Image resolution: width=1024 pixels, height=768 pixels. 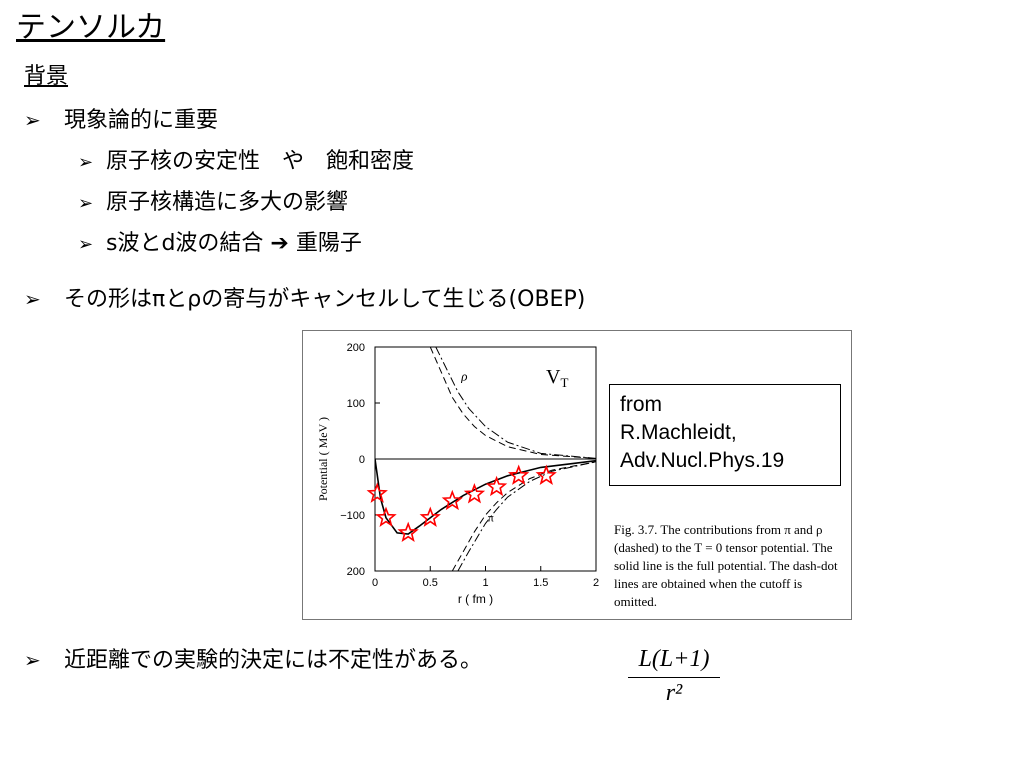 What do you see at coordinates (702, 460) in the screenshot?
I see `citation-line-3: Adv.Nucl.Phys.19` at bounding box center [702, 460].